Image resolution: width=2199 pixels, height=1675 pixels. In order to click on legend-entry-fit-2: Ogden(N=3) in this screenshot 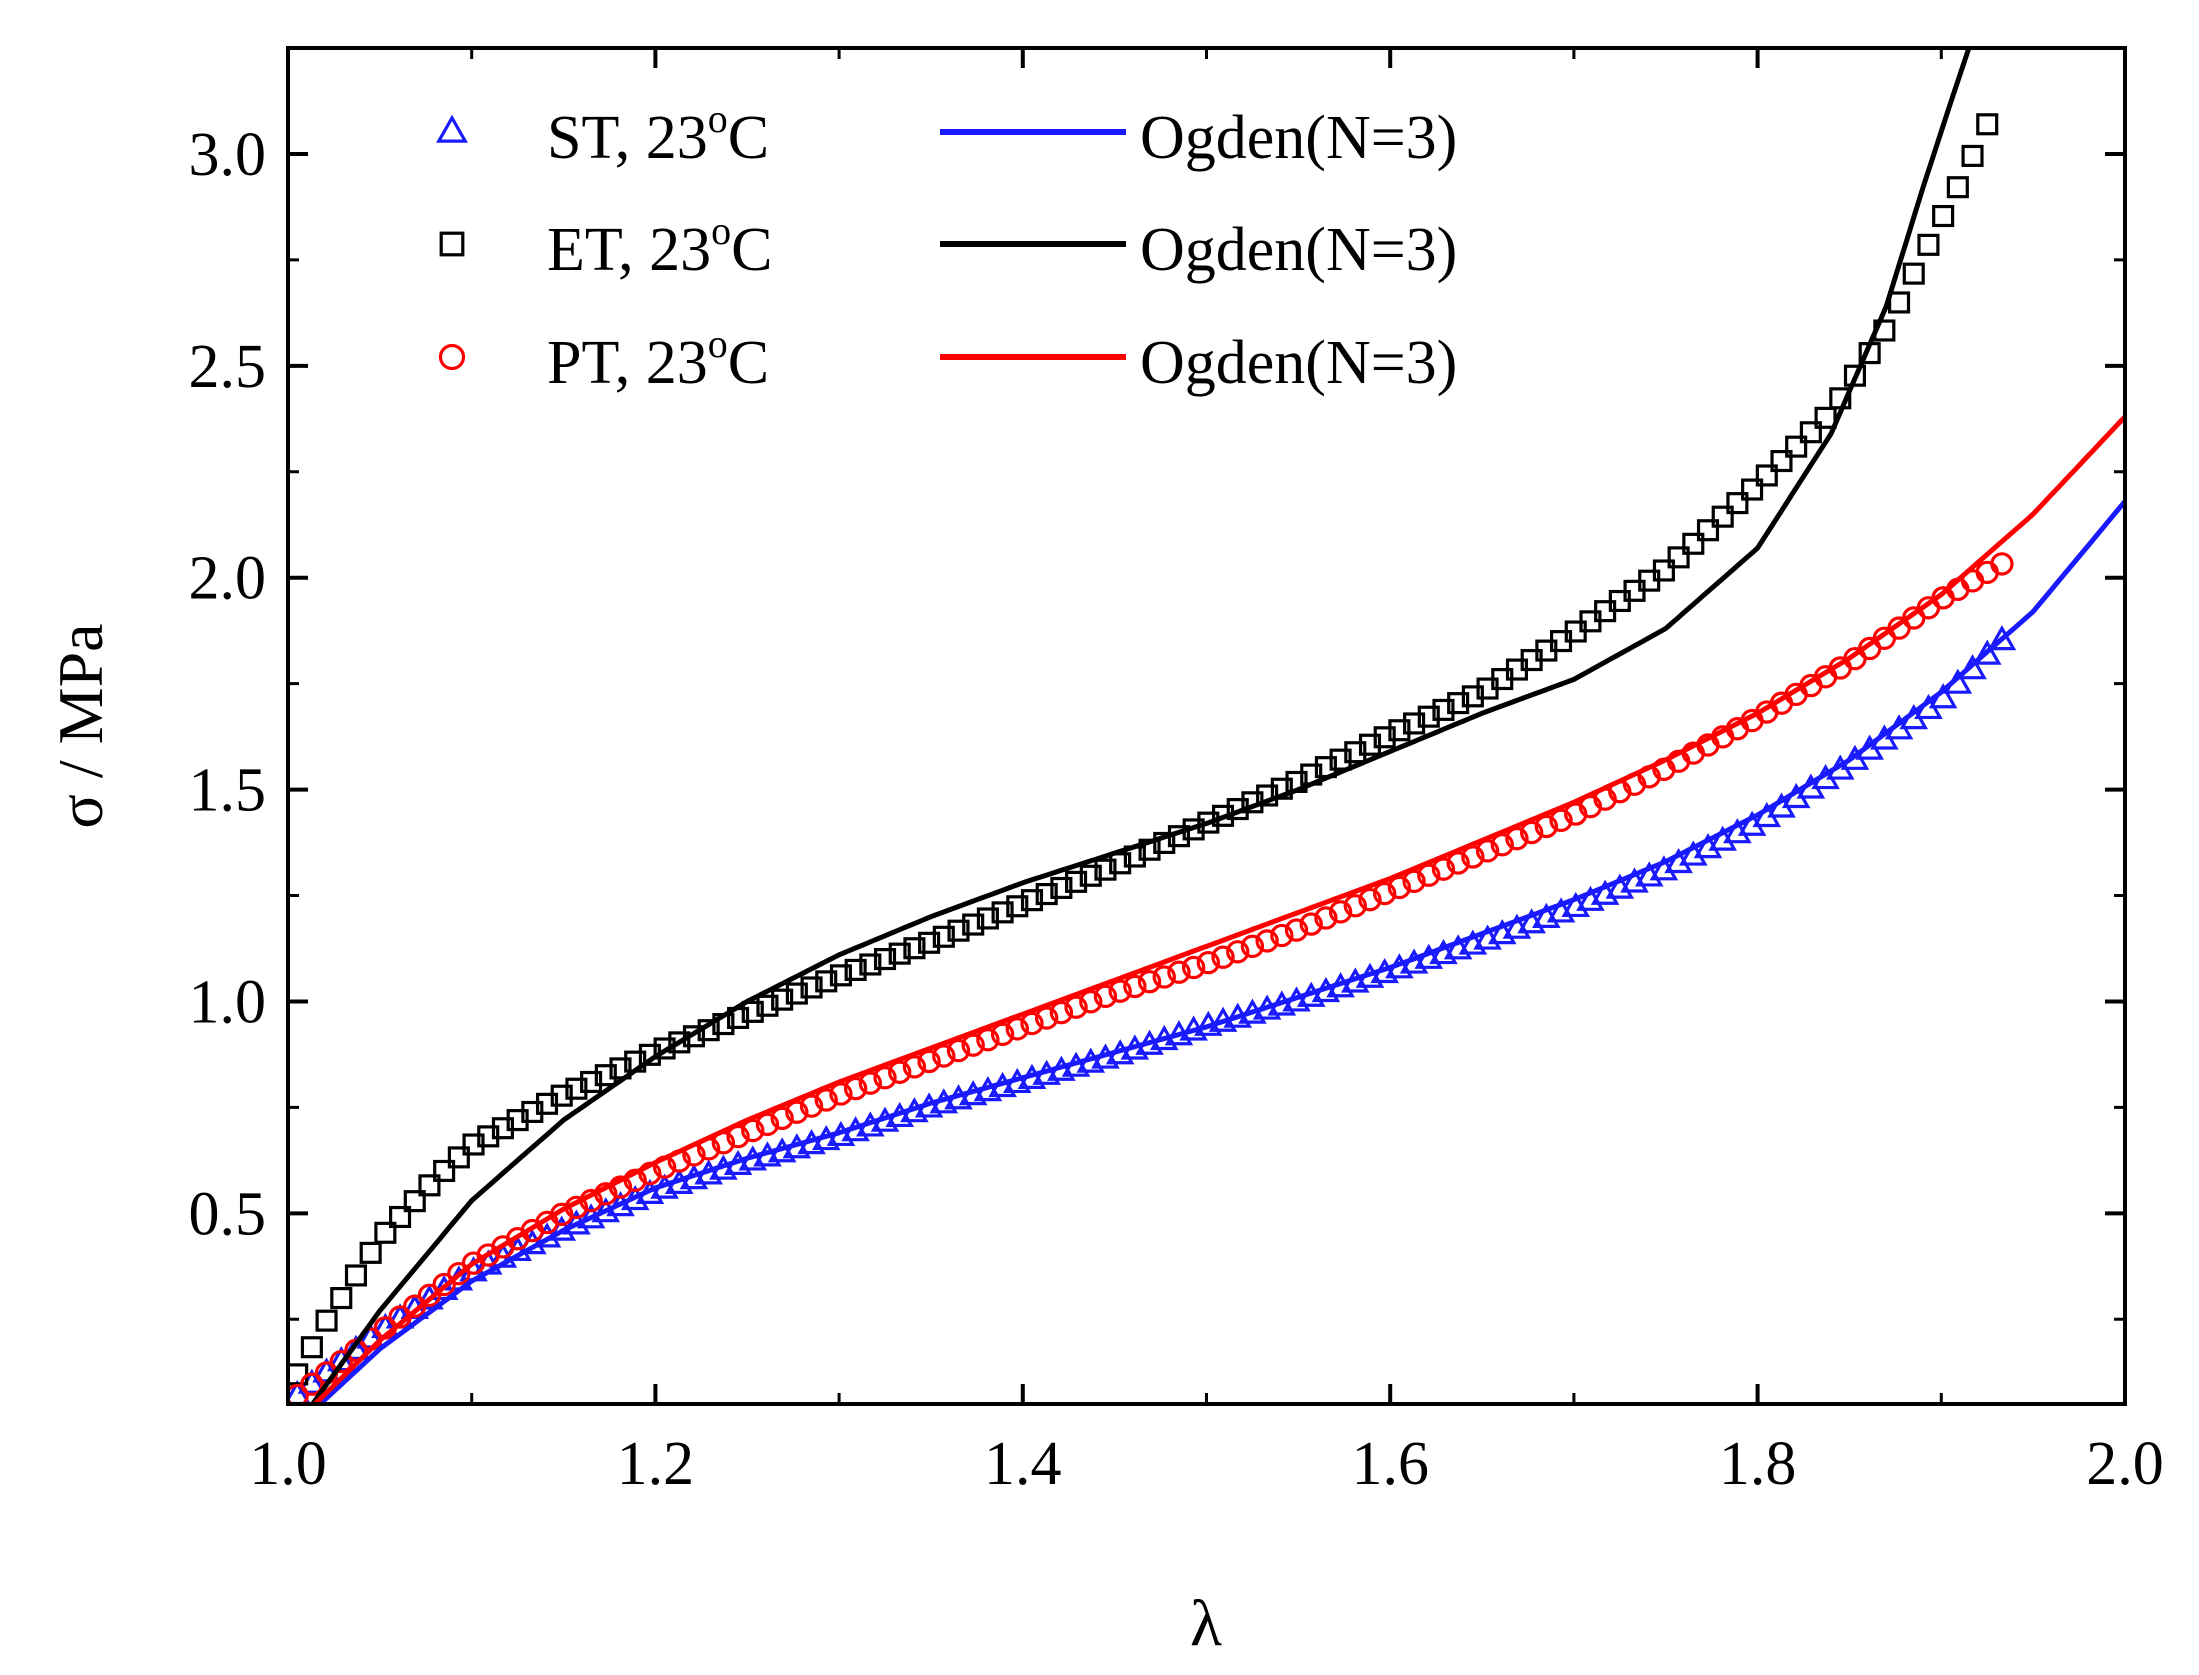, I will do `click(1198, 363)`.